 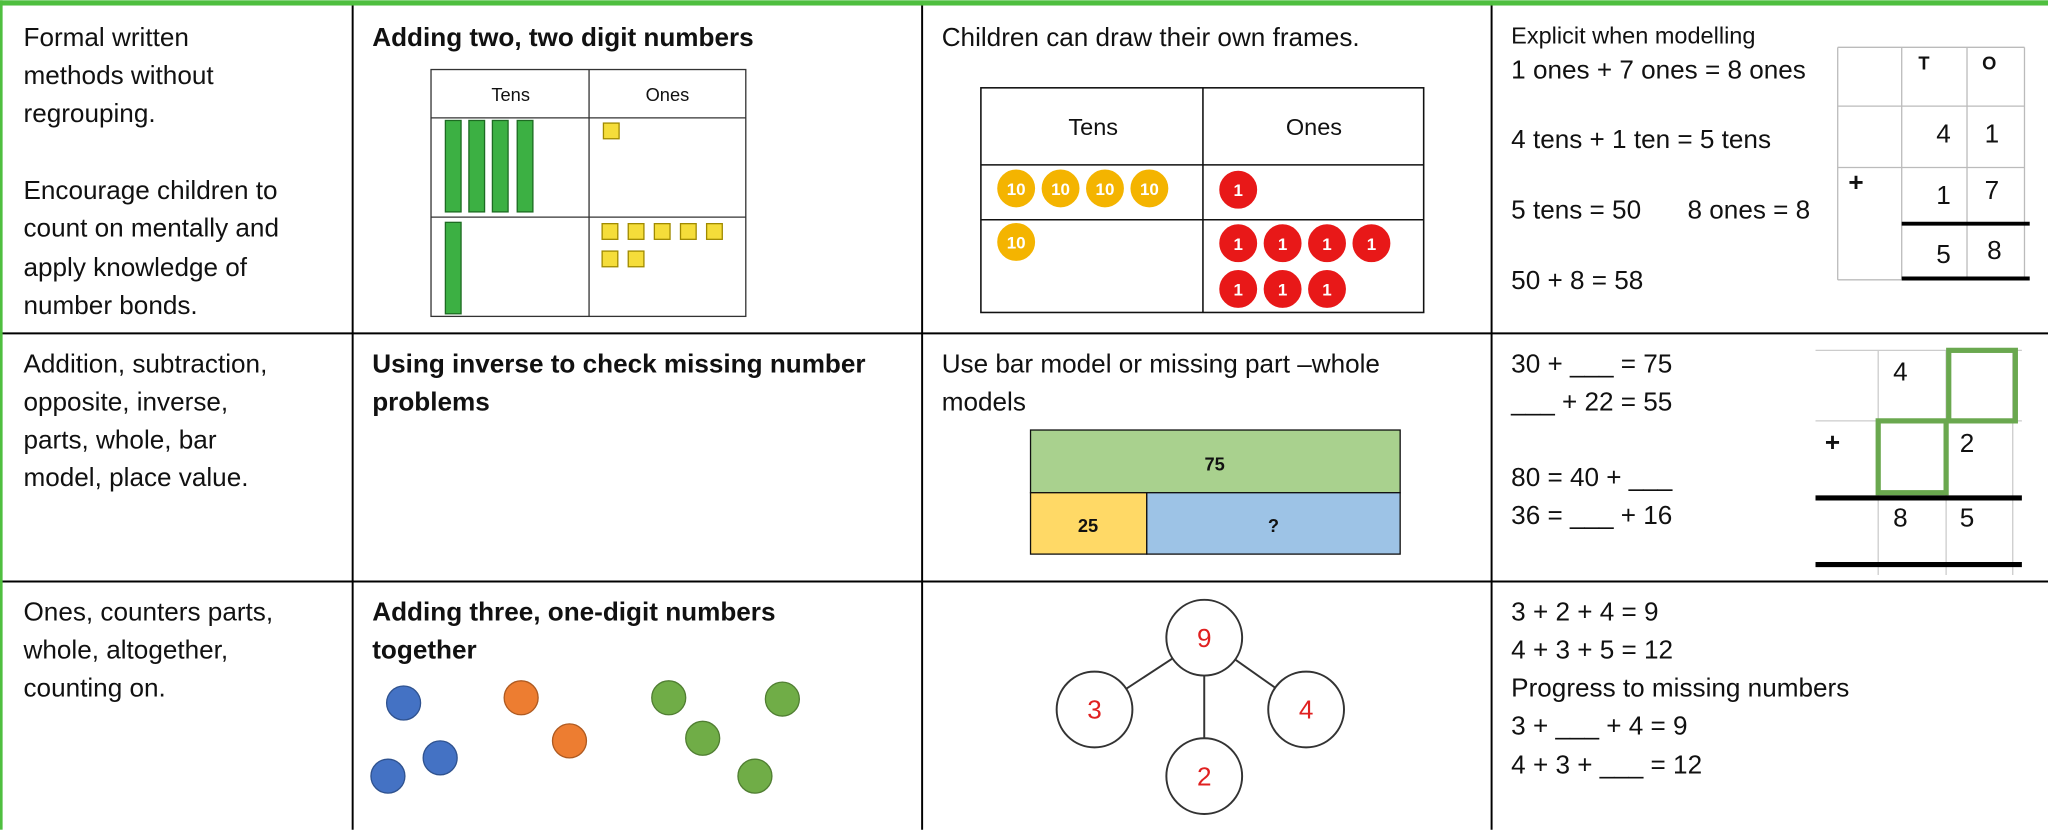 I want to click on guidance: count on mentally and, so click(x=151, y=228).